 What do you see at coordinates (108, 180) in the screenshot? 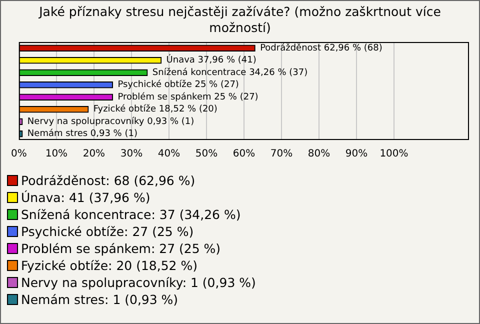
I see `legend-label: Podrážděnost: 68 (62,96 %)` at bounding box center [108, 180].